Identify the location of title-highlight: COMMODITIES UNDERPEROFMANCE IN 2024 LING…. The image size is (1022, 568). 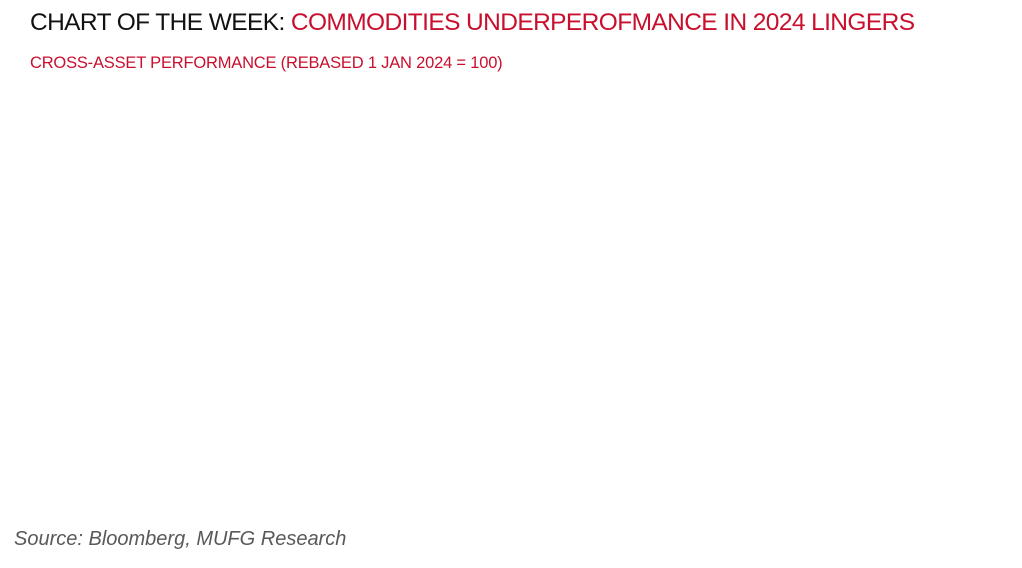
(602, 22).